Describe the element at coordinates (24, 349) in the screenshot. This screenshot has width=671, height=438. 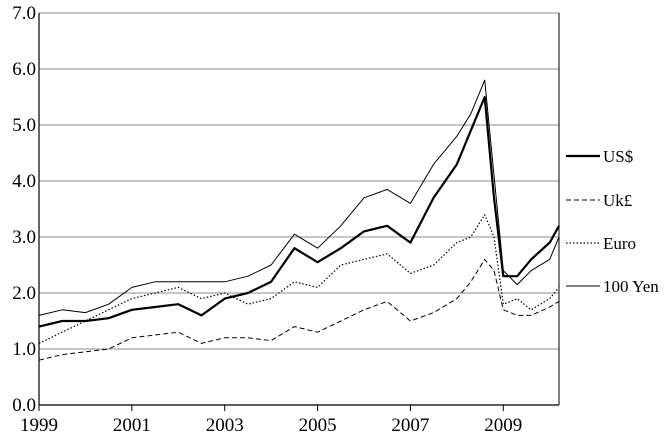
I see `y-tick-label: 1.0` at that location.